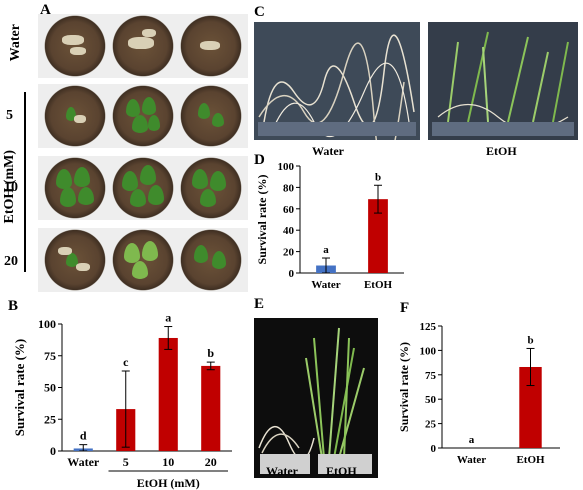 Image resolution: width=583 pixels, height=490 pixels. What do you see at coordinates (405, 308) in the screenshot?
I see `panel-f-letter: F` at bounding box center [405, 308].